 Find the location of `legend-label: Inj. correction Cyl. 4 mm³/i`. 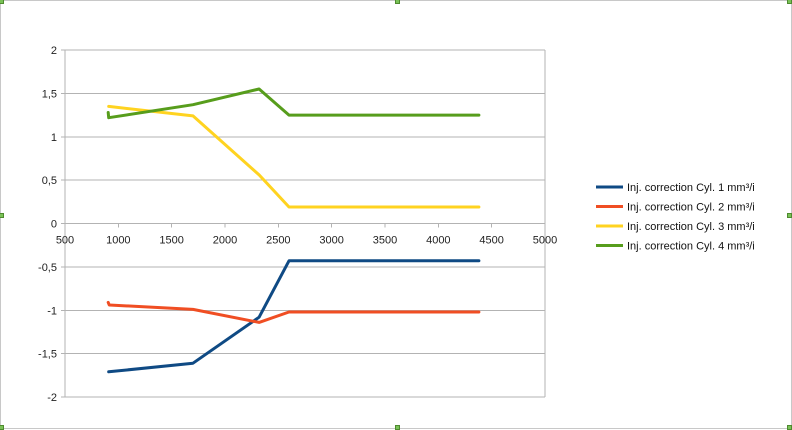

legend-label: Inj. correction Cyl. 4 mm³/i is located at coordinates (691, 247).